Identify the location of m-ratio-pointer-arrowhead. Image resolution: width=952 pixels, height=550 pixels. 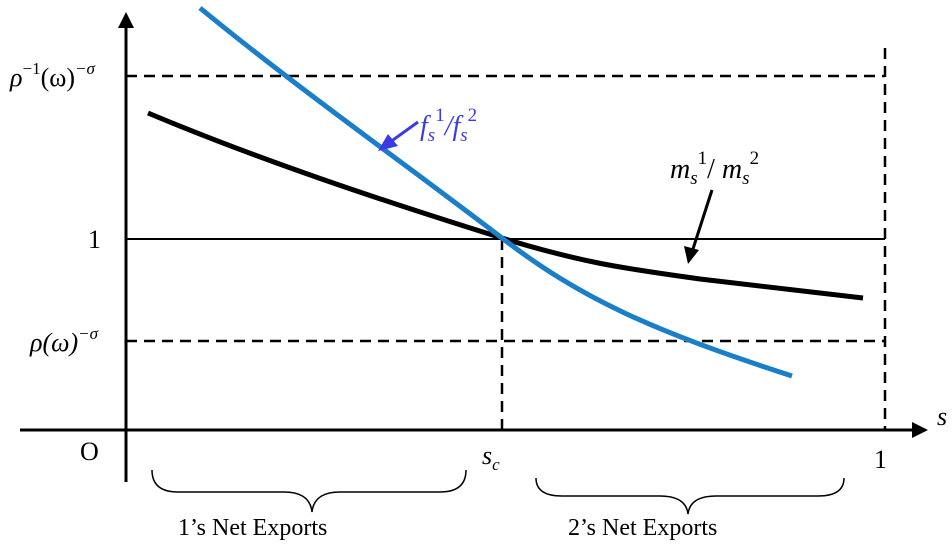
(691, 255).